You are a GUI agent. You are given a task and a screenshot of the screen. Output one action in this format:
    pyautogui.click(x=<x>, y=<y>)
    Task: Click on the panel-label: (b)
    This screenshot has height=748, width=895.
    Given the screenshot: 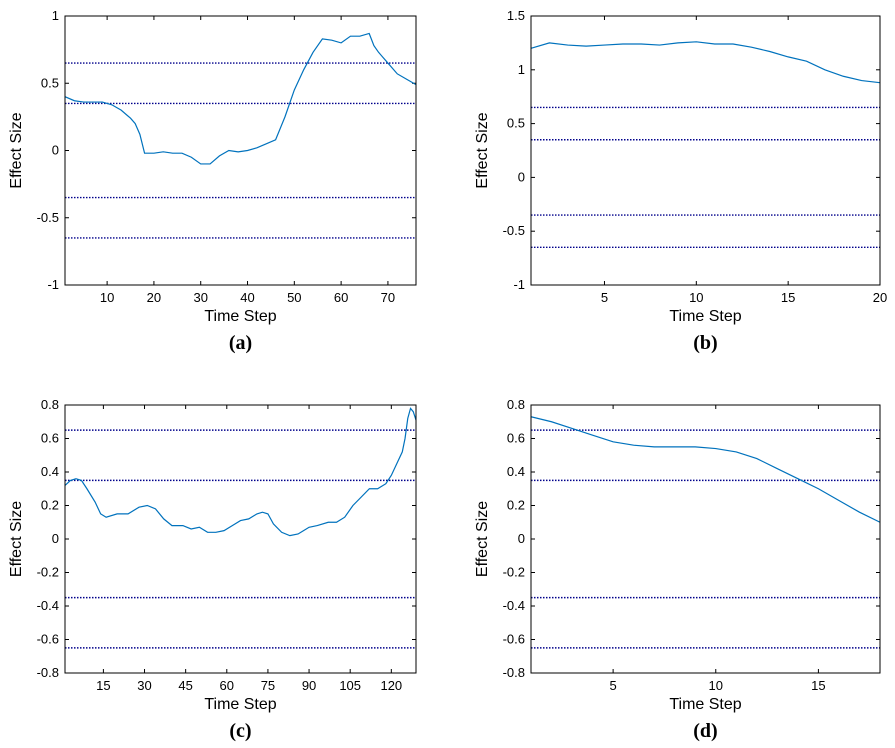 What is the action you would take?
    pyautogui.click(x=705, y=343)
    